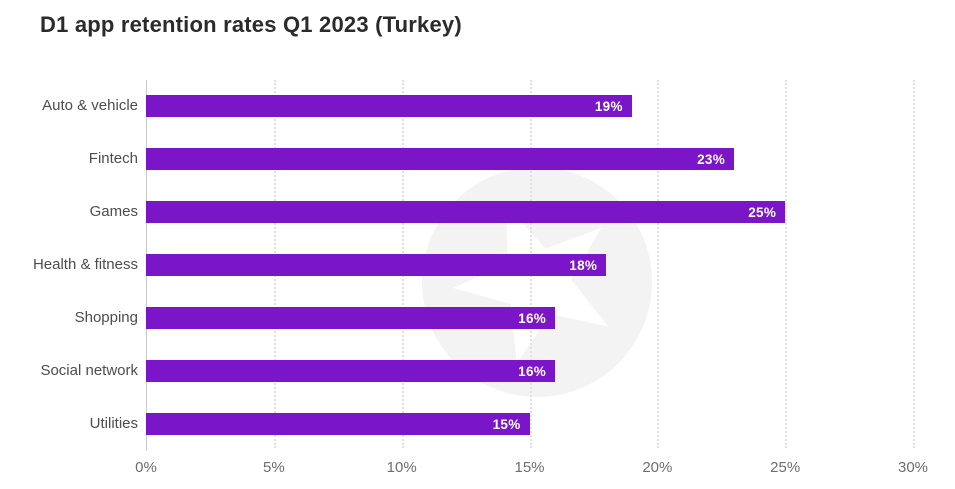 This screenshot has height=489, width=955. Describe the element at coordinates (532, 371) in the screenshot. I see `bar-value-label-social-network: 16%` at that location.